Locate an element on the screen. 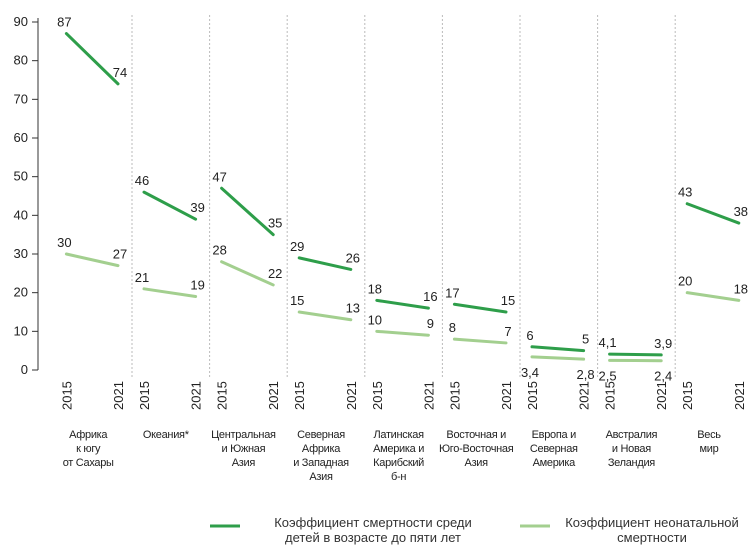  data-label: 10 is located at coordinates (375, 319).